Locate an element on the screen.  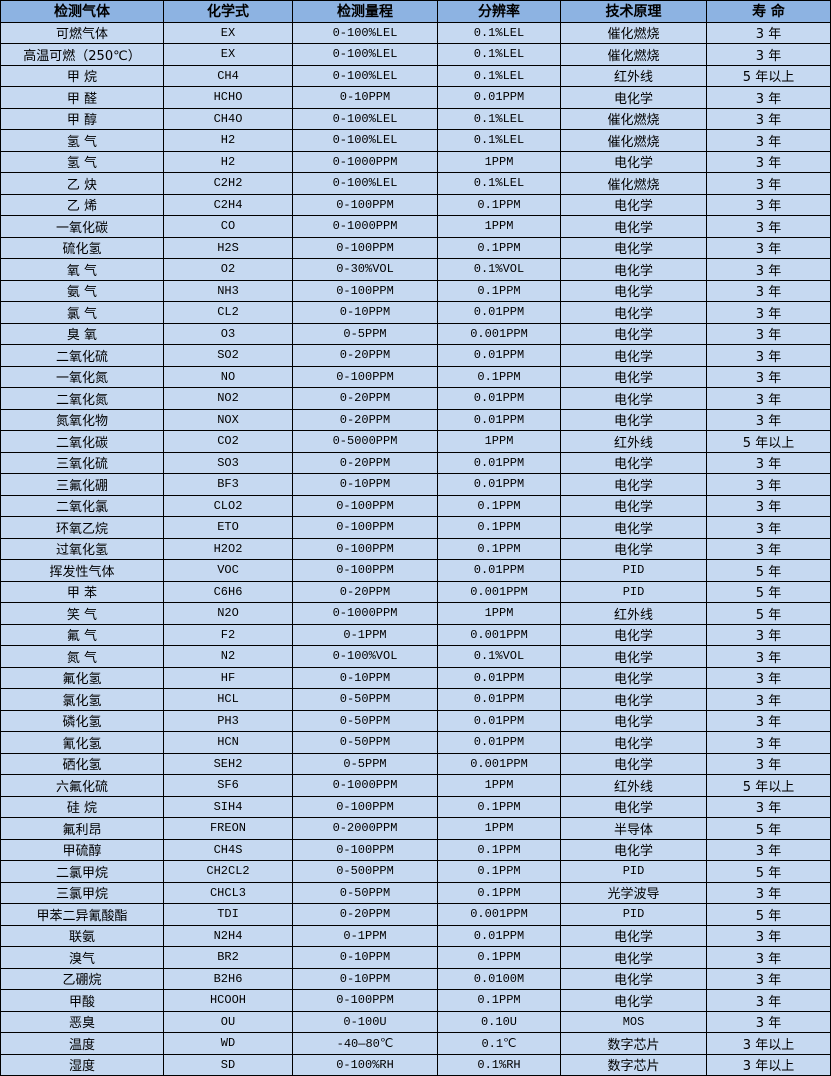
range-cell: 0-30%VOL is located at coordinates (365, 269).